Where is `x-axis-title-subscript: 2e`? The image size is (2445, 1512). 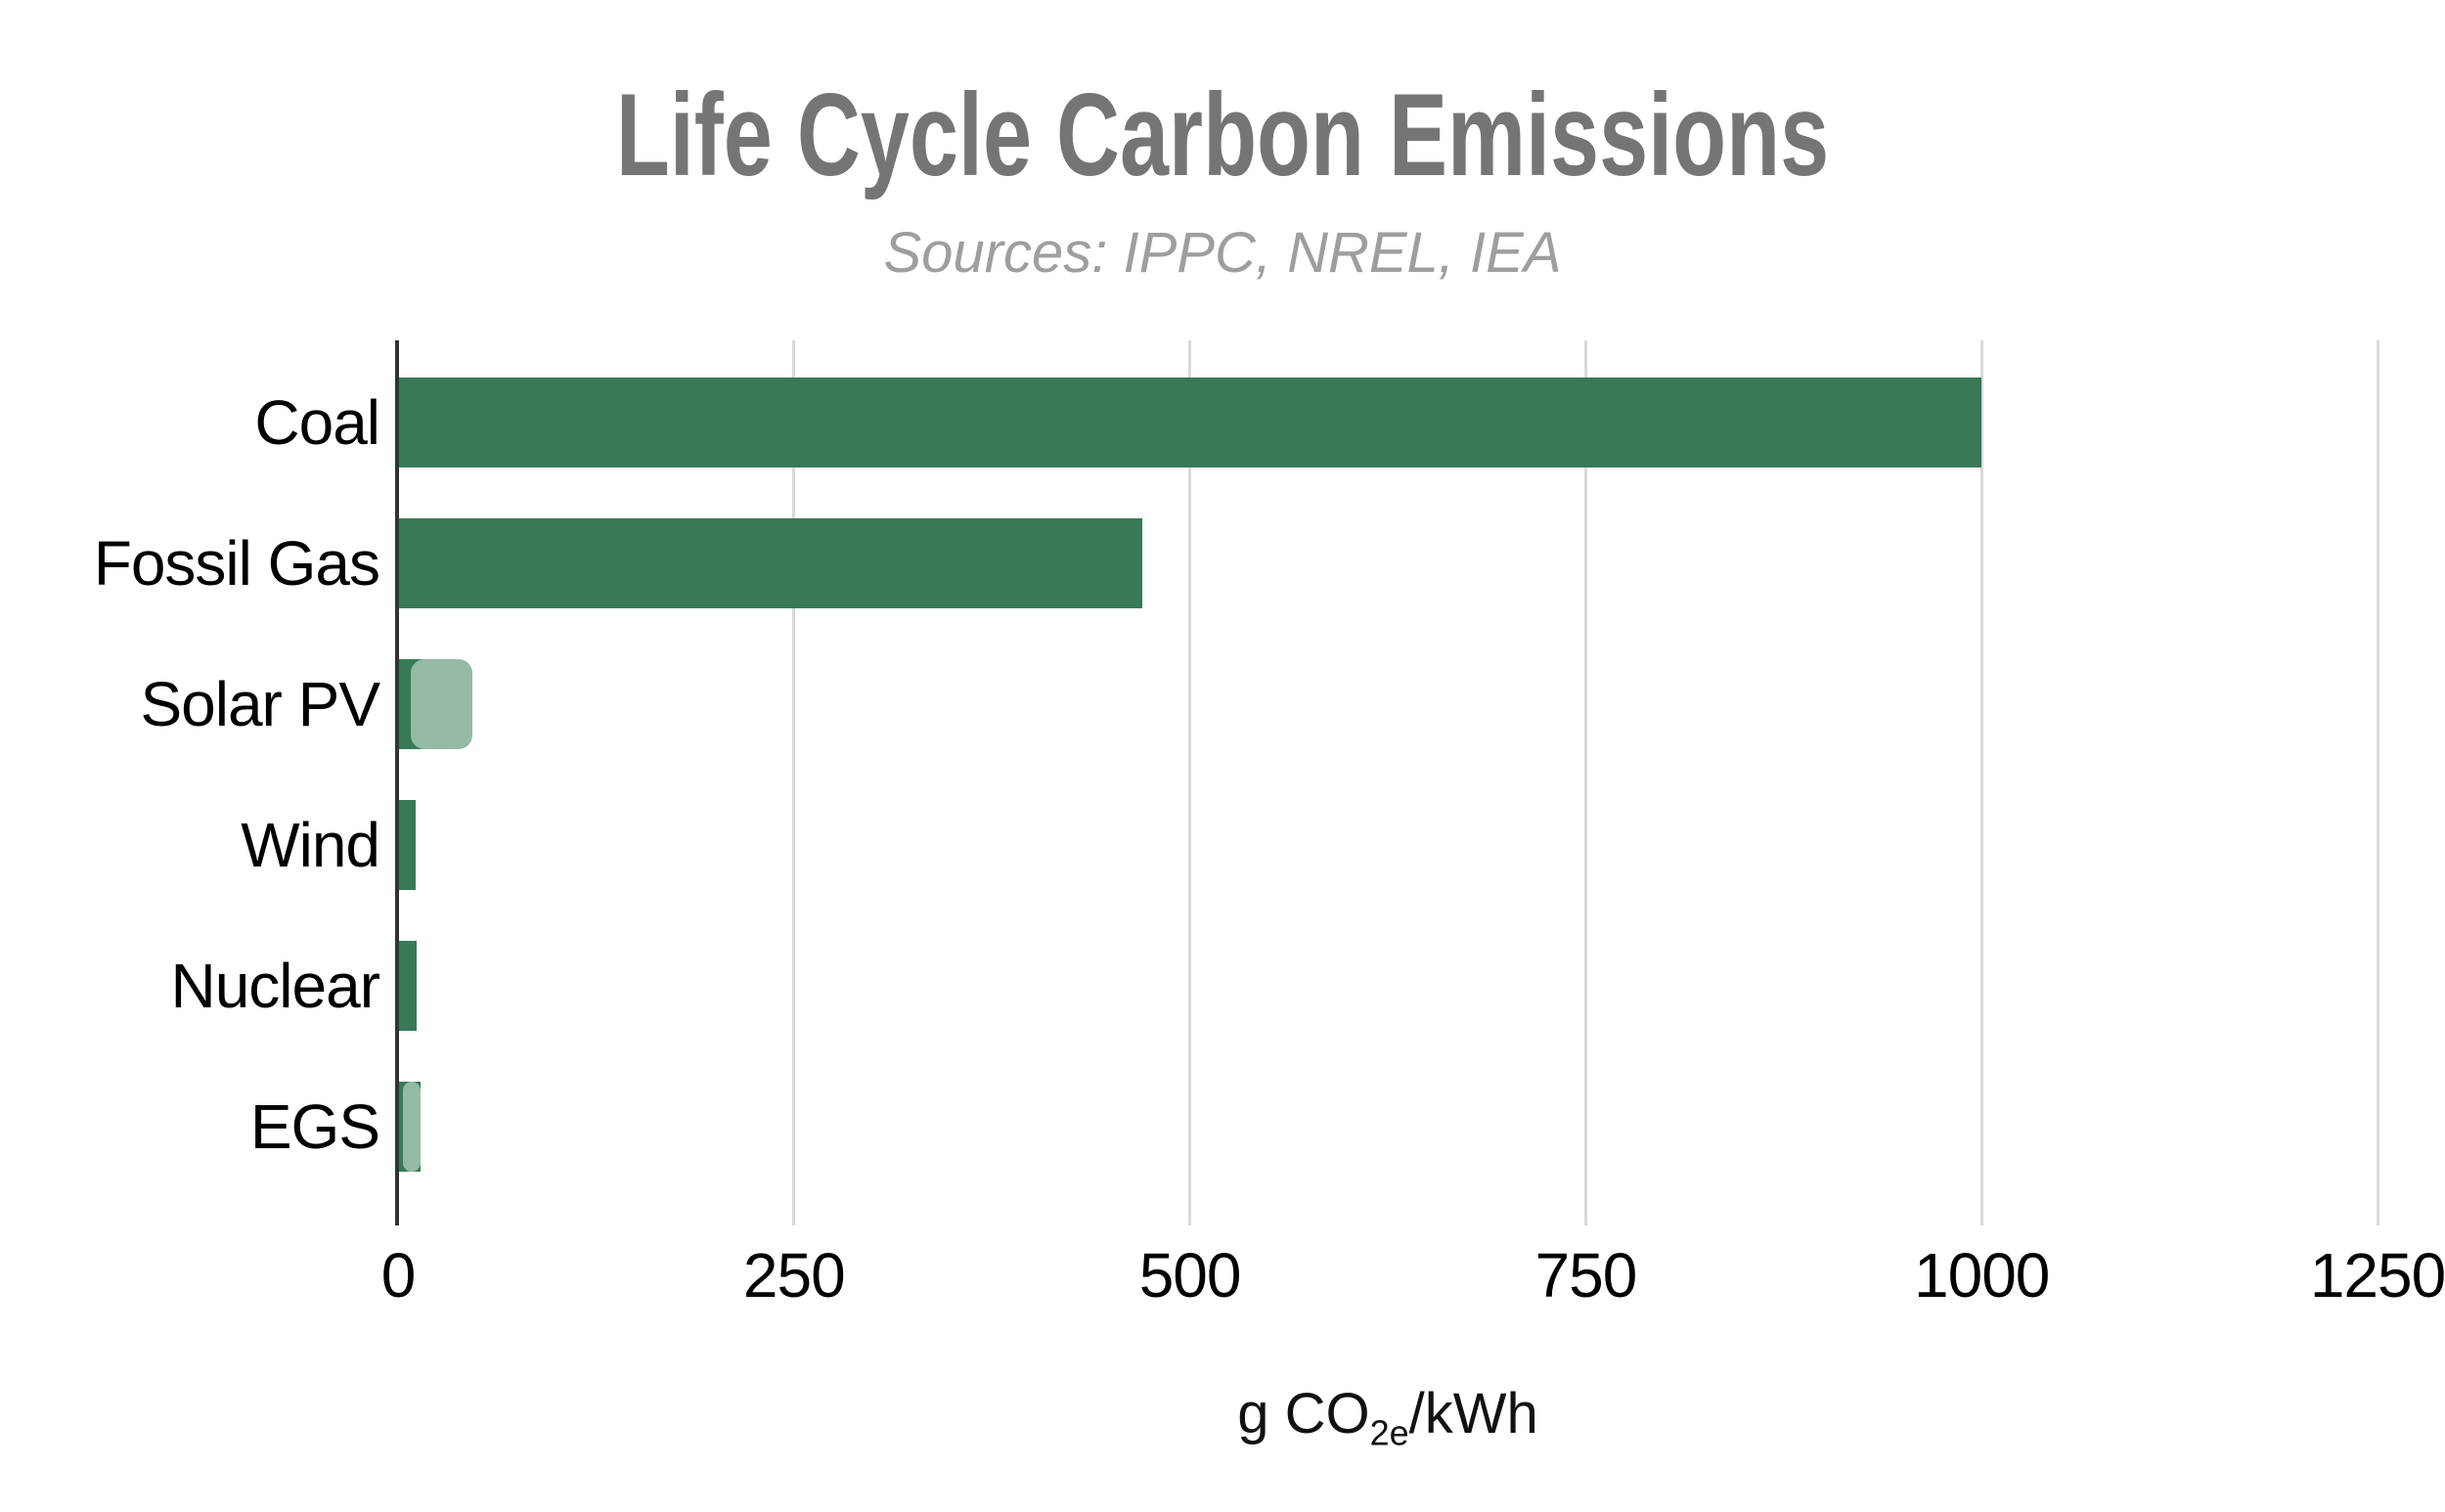 x-axis-title-subscript: 2e is located at coordinates (1389, 1433).